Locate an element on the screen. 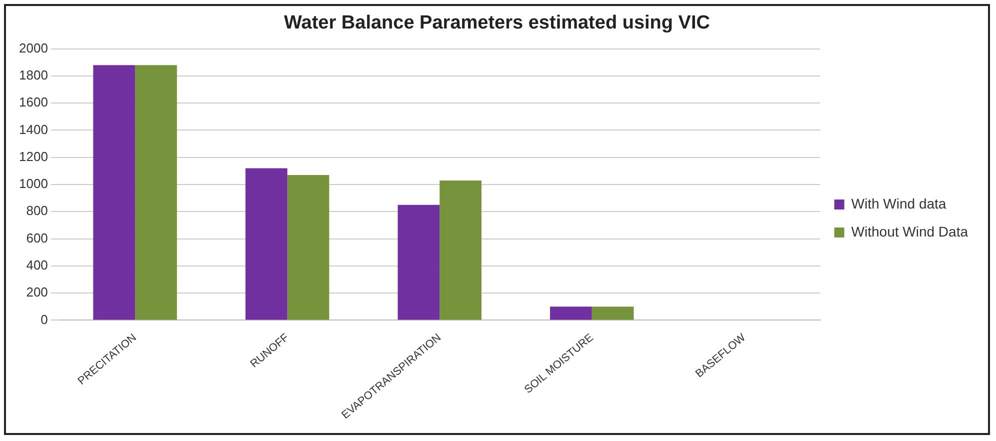  y-tick-label: 0 is located at coordinates (44, 319).